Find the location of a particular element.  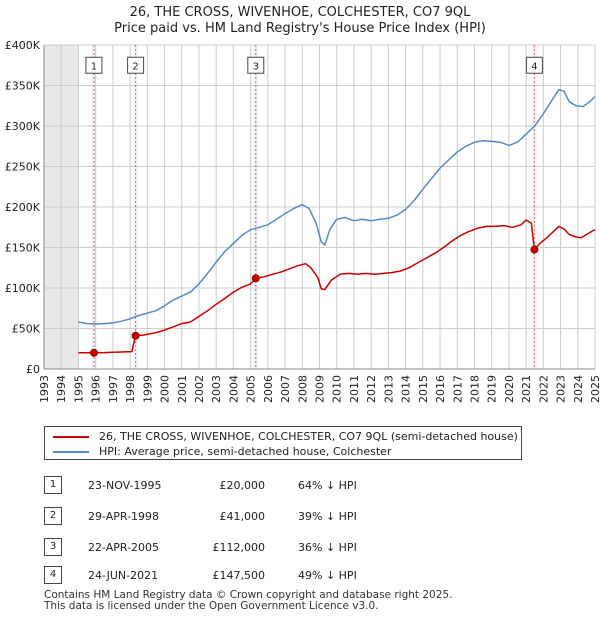

sale-marker-label: 2 is located at coordinates (135, 66).